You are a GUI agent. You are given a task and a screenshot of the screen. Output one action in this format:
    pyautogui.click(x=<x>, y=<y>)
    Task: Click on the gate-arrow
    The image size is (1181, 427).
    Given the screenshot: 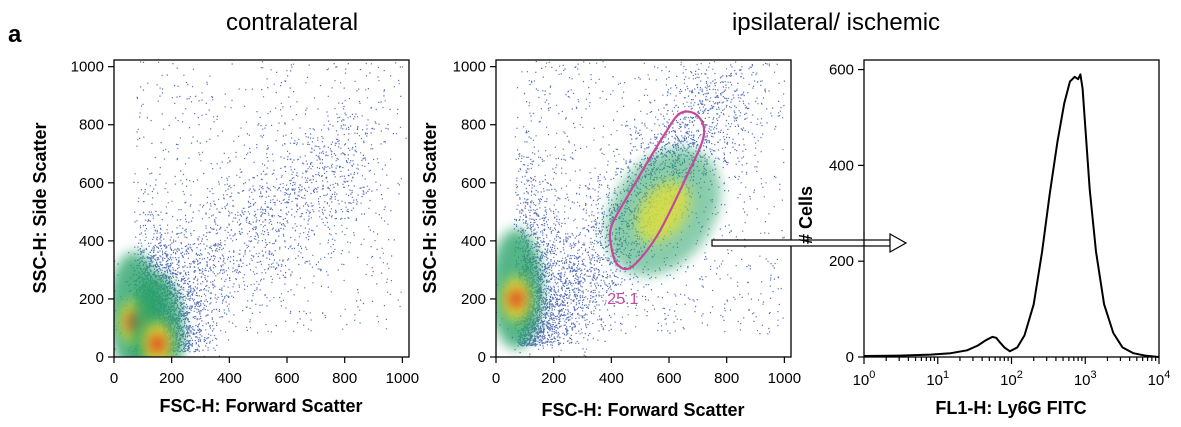 What is the action you would take?
    pyautogui.click(x=809, y=243)
    